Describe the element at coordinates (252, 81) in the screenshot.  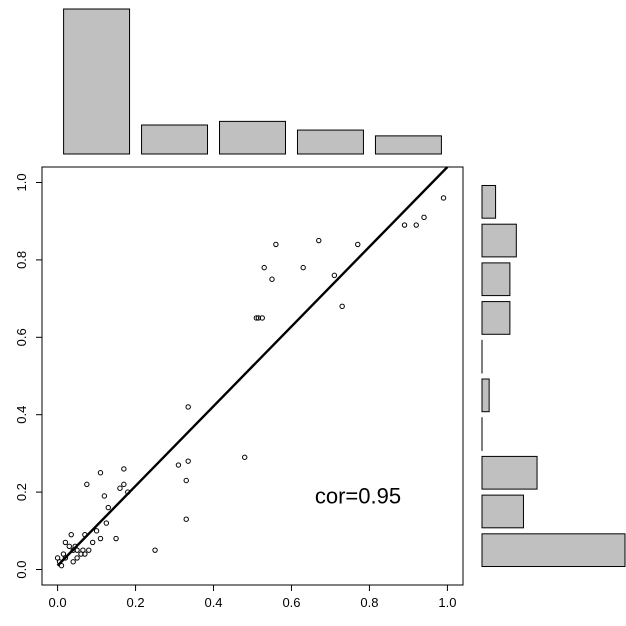
I see `top-histogram` at that location.